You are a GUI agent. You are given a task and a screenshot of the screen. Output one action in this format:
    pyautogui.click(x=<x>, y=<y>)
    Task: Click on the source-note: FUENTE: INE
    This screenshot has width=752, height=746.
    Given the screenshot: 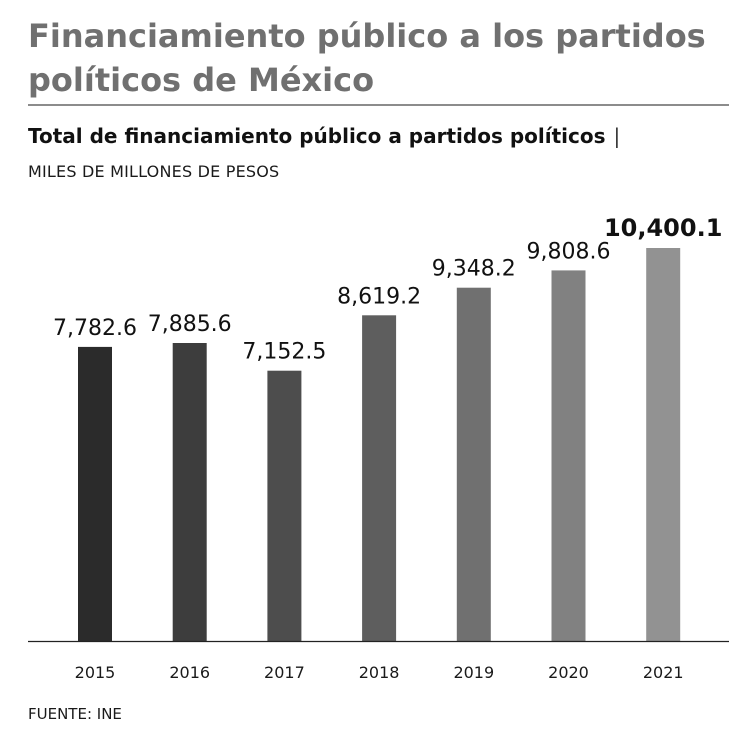 What is the action you would take?
    pyautogui.click(x=75, y=714)
    